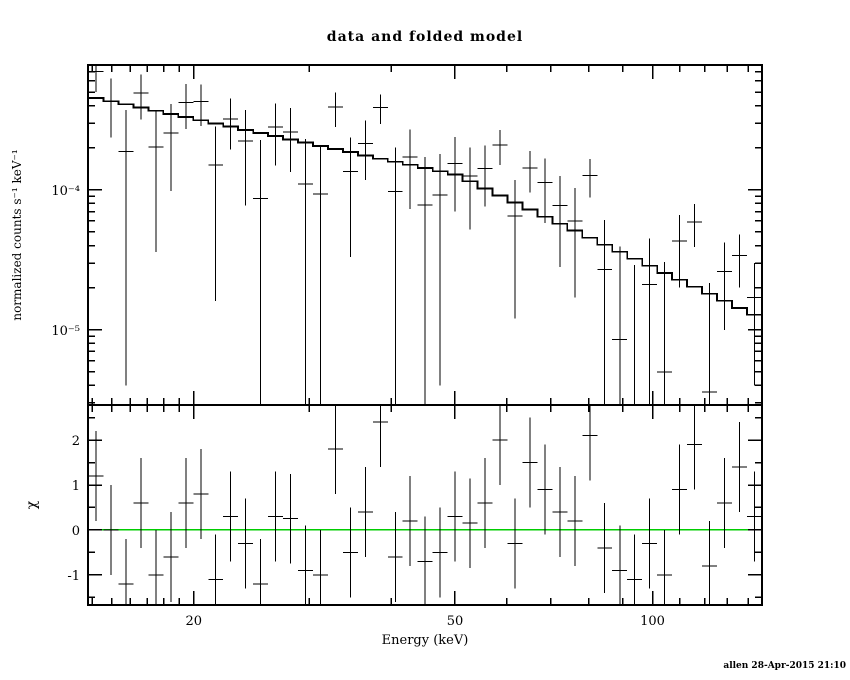 The width and height of the screenshot is (850, 680). Describe the element at coordinates (652, 621) in the screenshot. I see `x-tick-label: 100` at that location.